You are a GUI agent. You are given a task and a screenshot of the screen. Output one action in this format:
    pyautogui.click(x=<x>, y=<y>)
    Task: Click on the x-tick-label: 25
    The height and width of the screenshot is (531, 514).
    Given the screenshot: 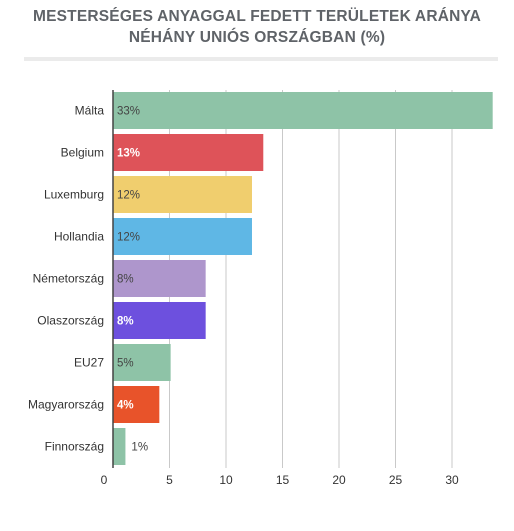 What is the action you would take?
    pyautogui.click(x=396, y=480)
    